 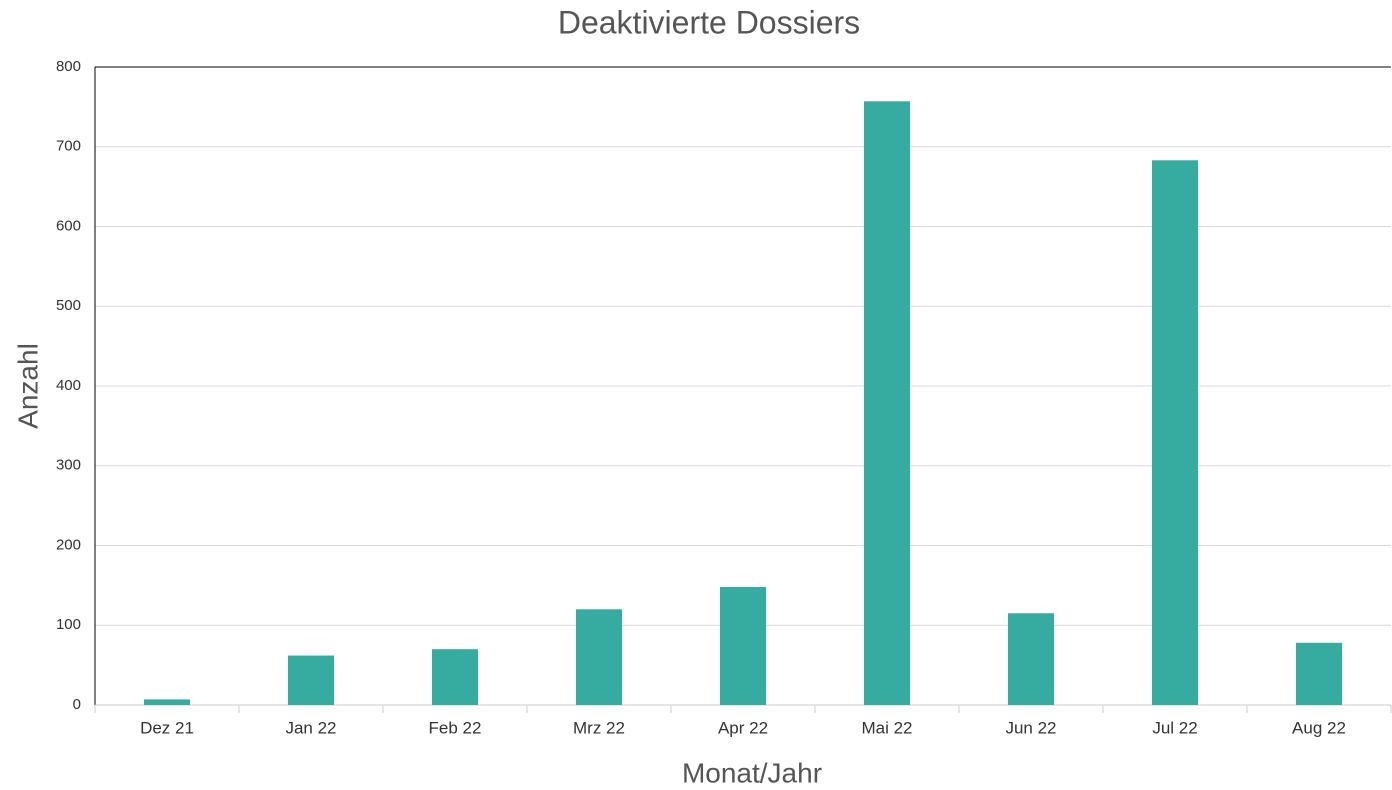 I want to click on x-tick-label: Aug 22, so click(x=1319, y=727).